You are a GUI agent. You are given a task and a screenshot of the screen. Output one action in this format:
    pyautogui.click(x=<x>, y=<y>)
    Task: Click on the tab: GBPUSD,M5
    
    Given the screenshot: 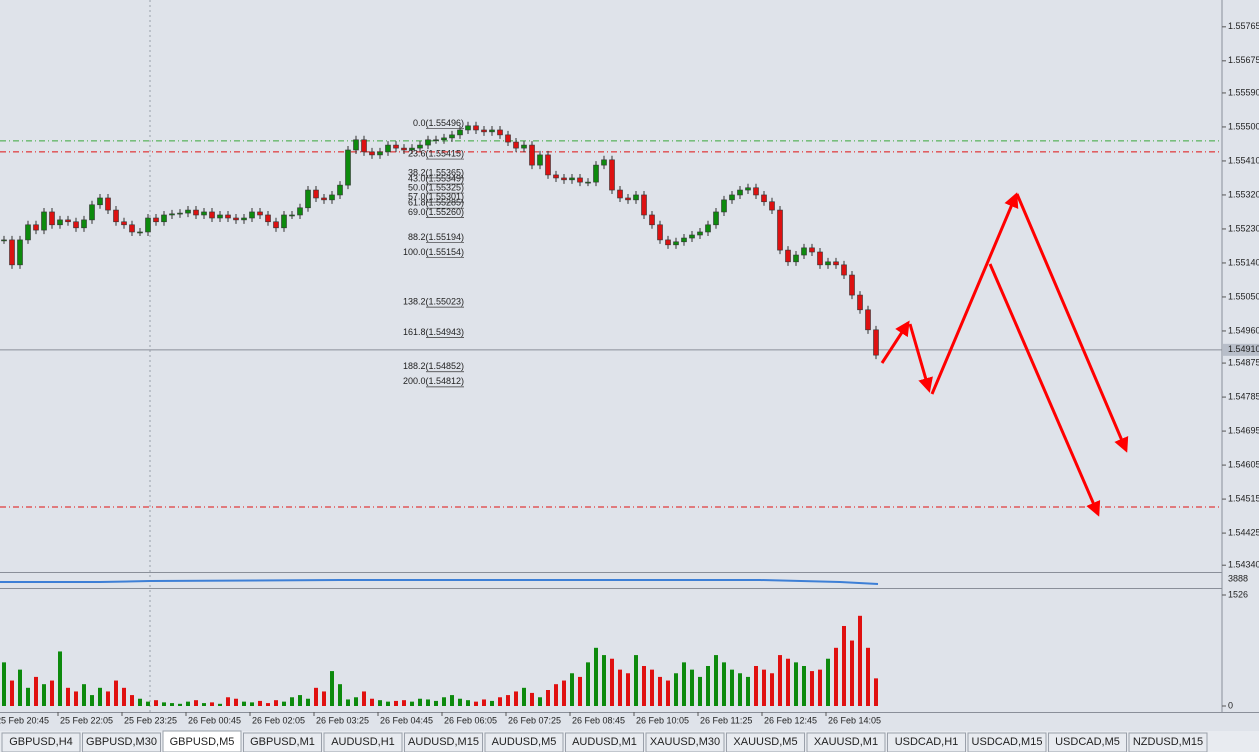 What is the action you would take?
    pyautogui.click(x=202, y=741)
    